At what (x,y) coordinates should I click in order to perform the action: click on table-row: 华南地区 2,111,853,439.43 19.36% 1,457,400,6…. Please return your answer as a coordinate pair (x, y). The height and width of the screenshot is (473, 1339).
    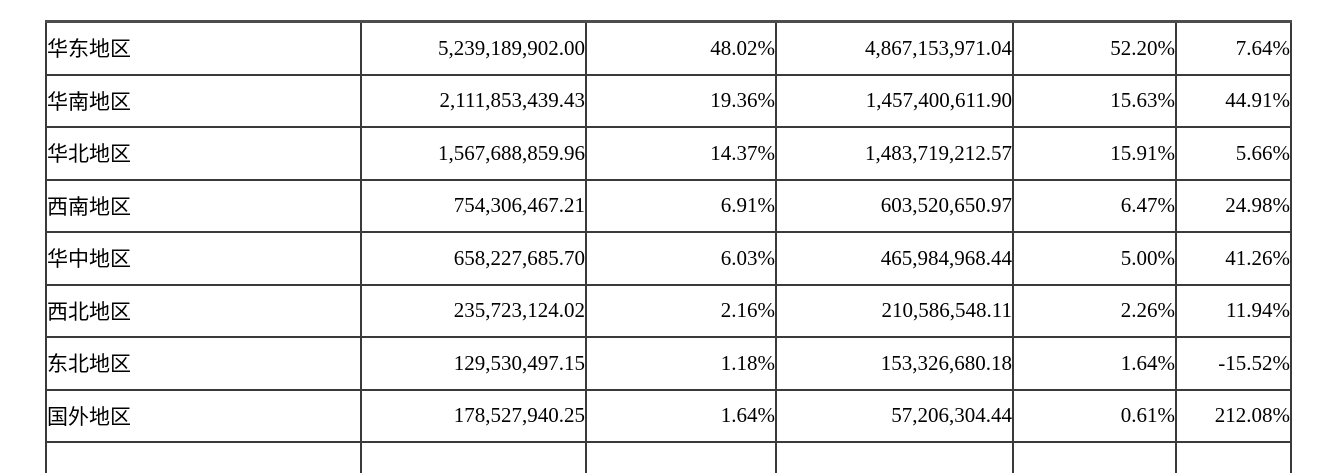
    Looking at the image, I should click on (668, 100).